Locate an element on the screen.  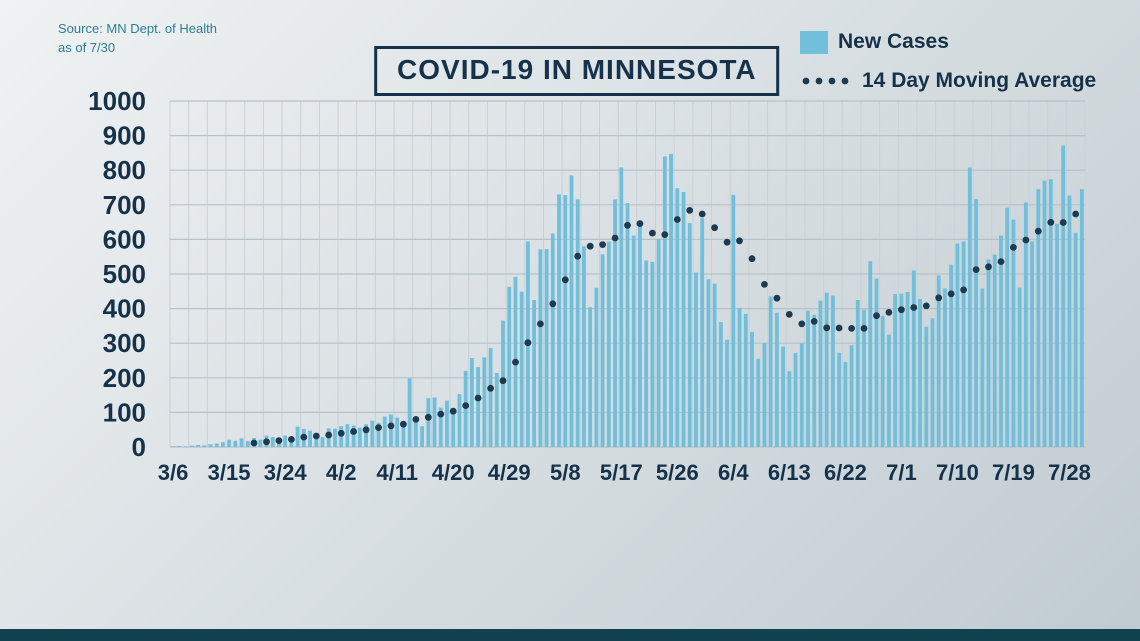
svg-text: 5/8 is located at coordinates (565, 472).